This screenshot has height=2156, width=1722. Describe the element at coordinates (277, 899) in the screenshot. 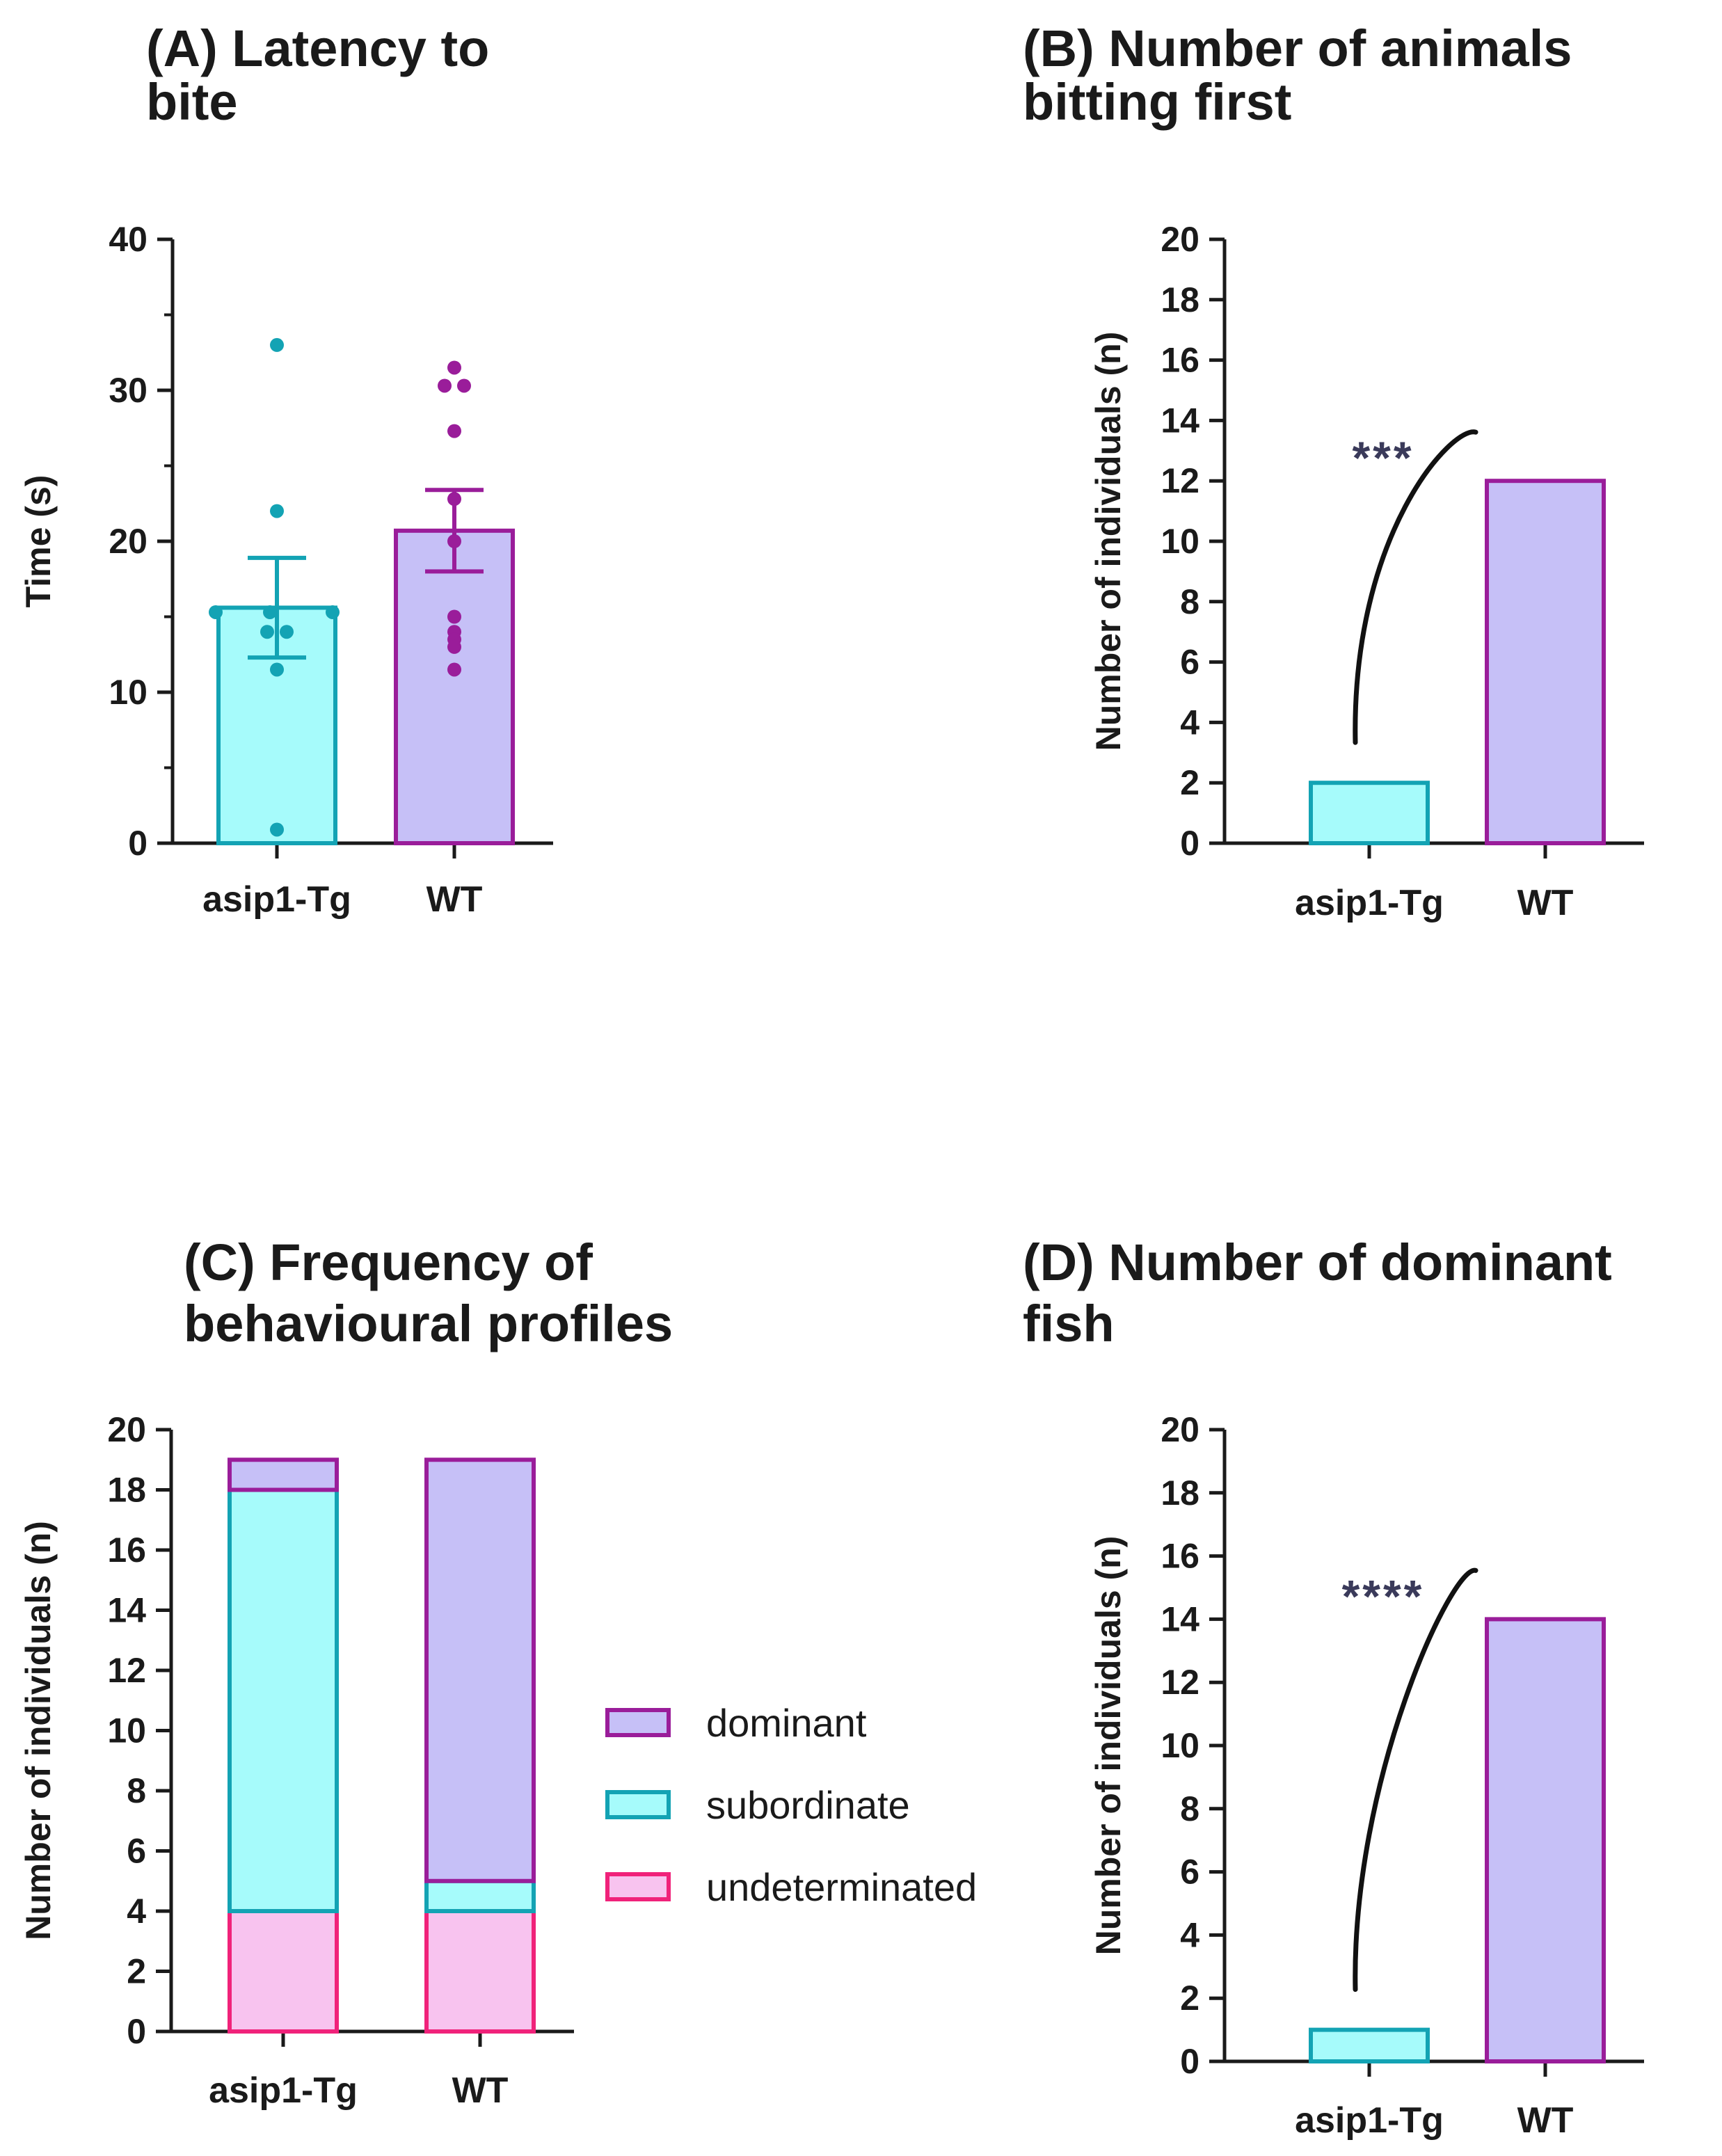

I see `panel-A-category-label: asip1-Tg` at that location.